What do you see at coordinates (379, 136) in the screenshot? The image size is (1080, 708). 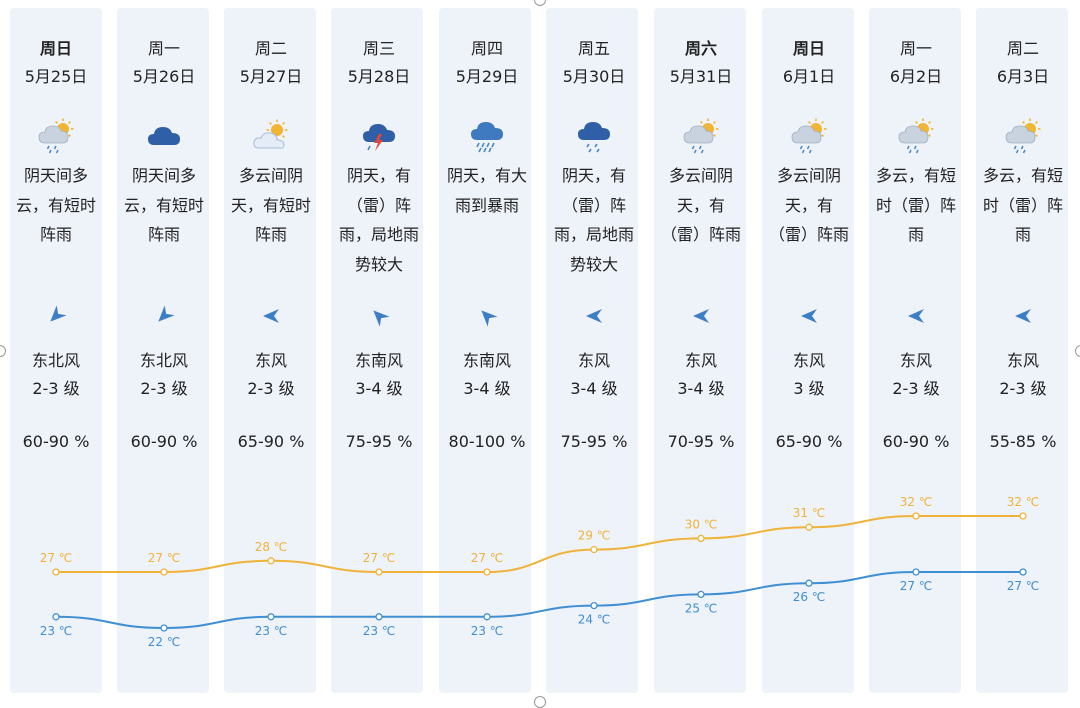 I see `thunderstorm-icon` at bounding box center [379, 136].